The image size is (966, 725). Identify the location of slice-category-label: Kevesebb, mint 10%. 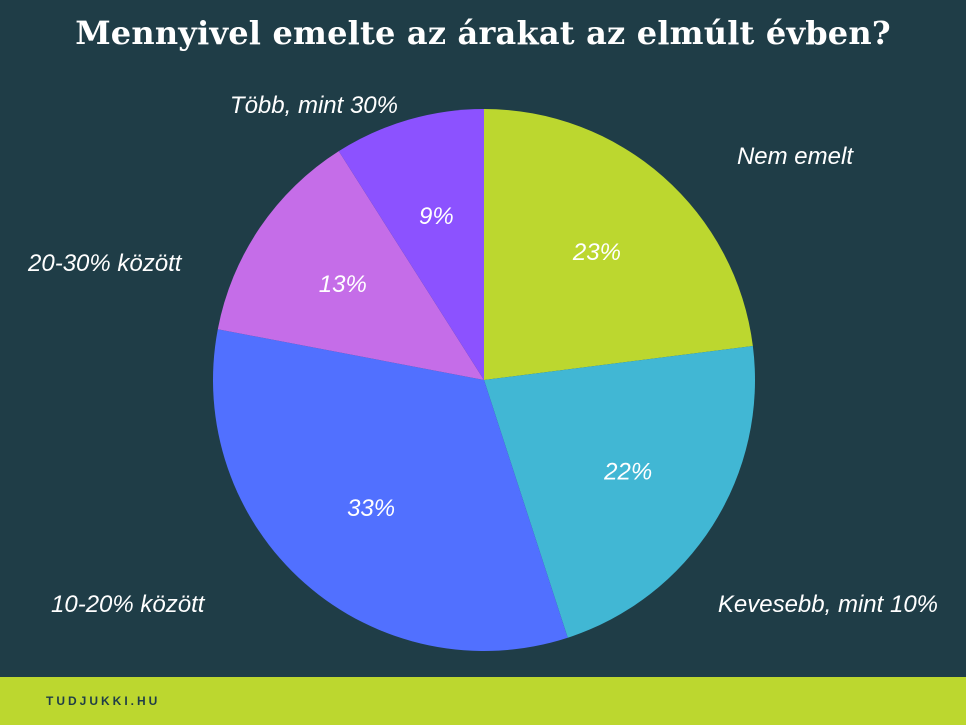
(828, 604).